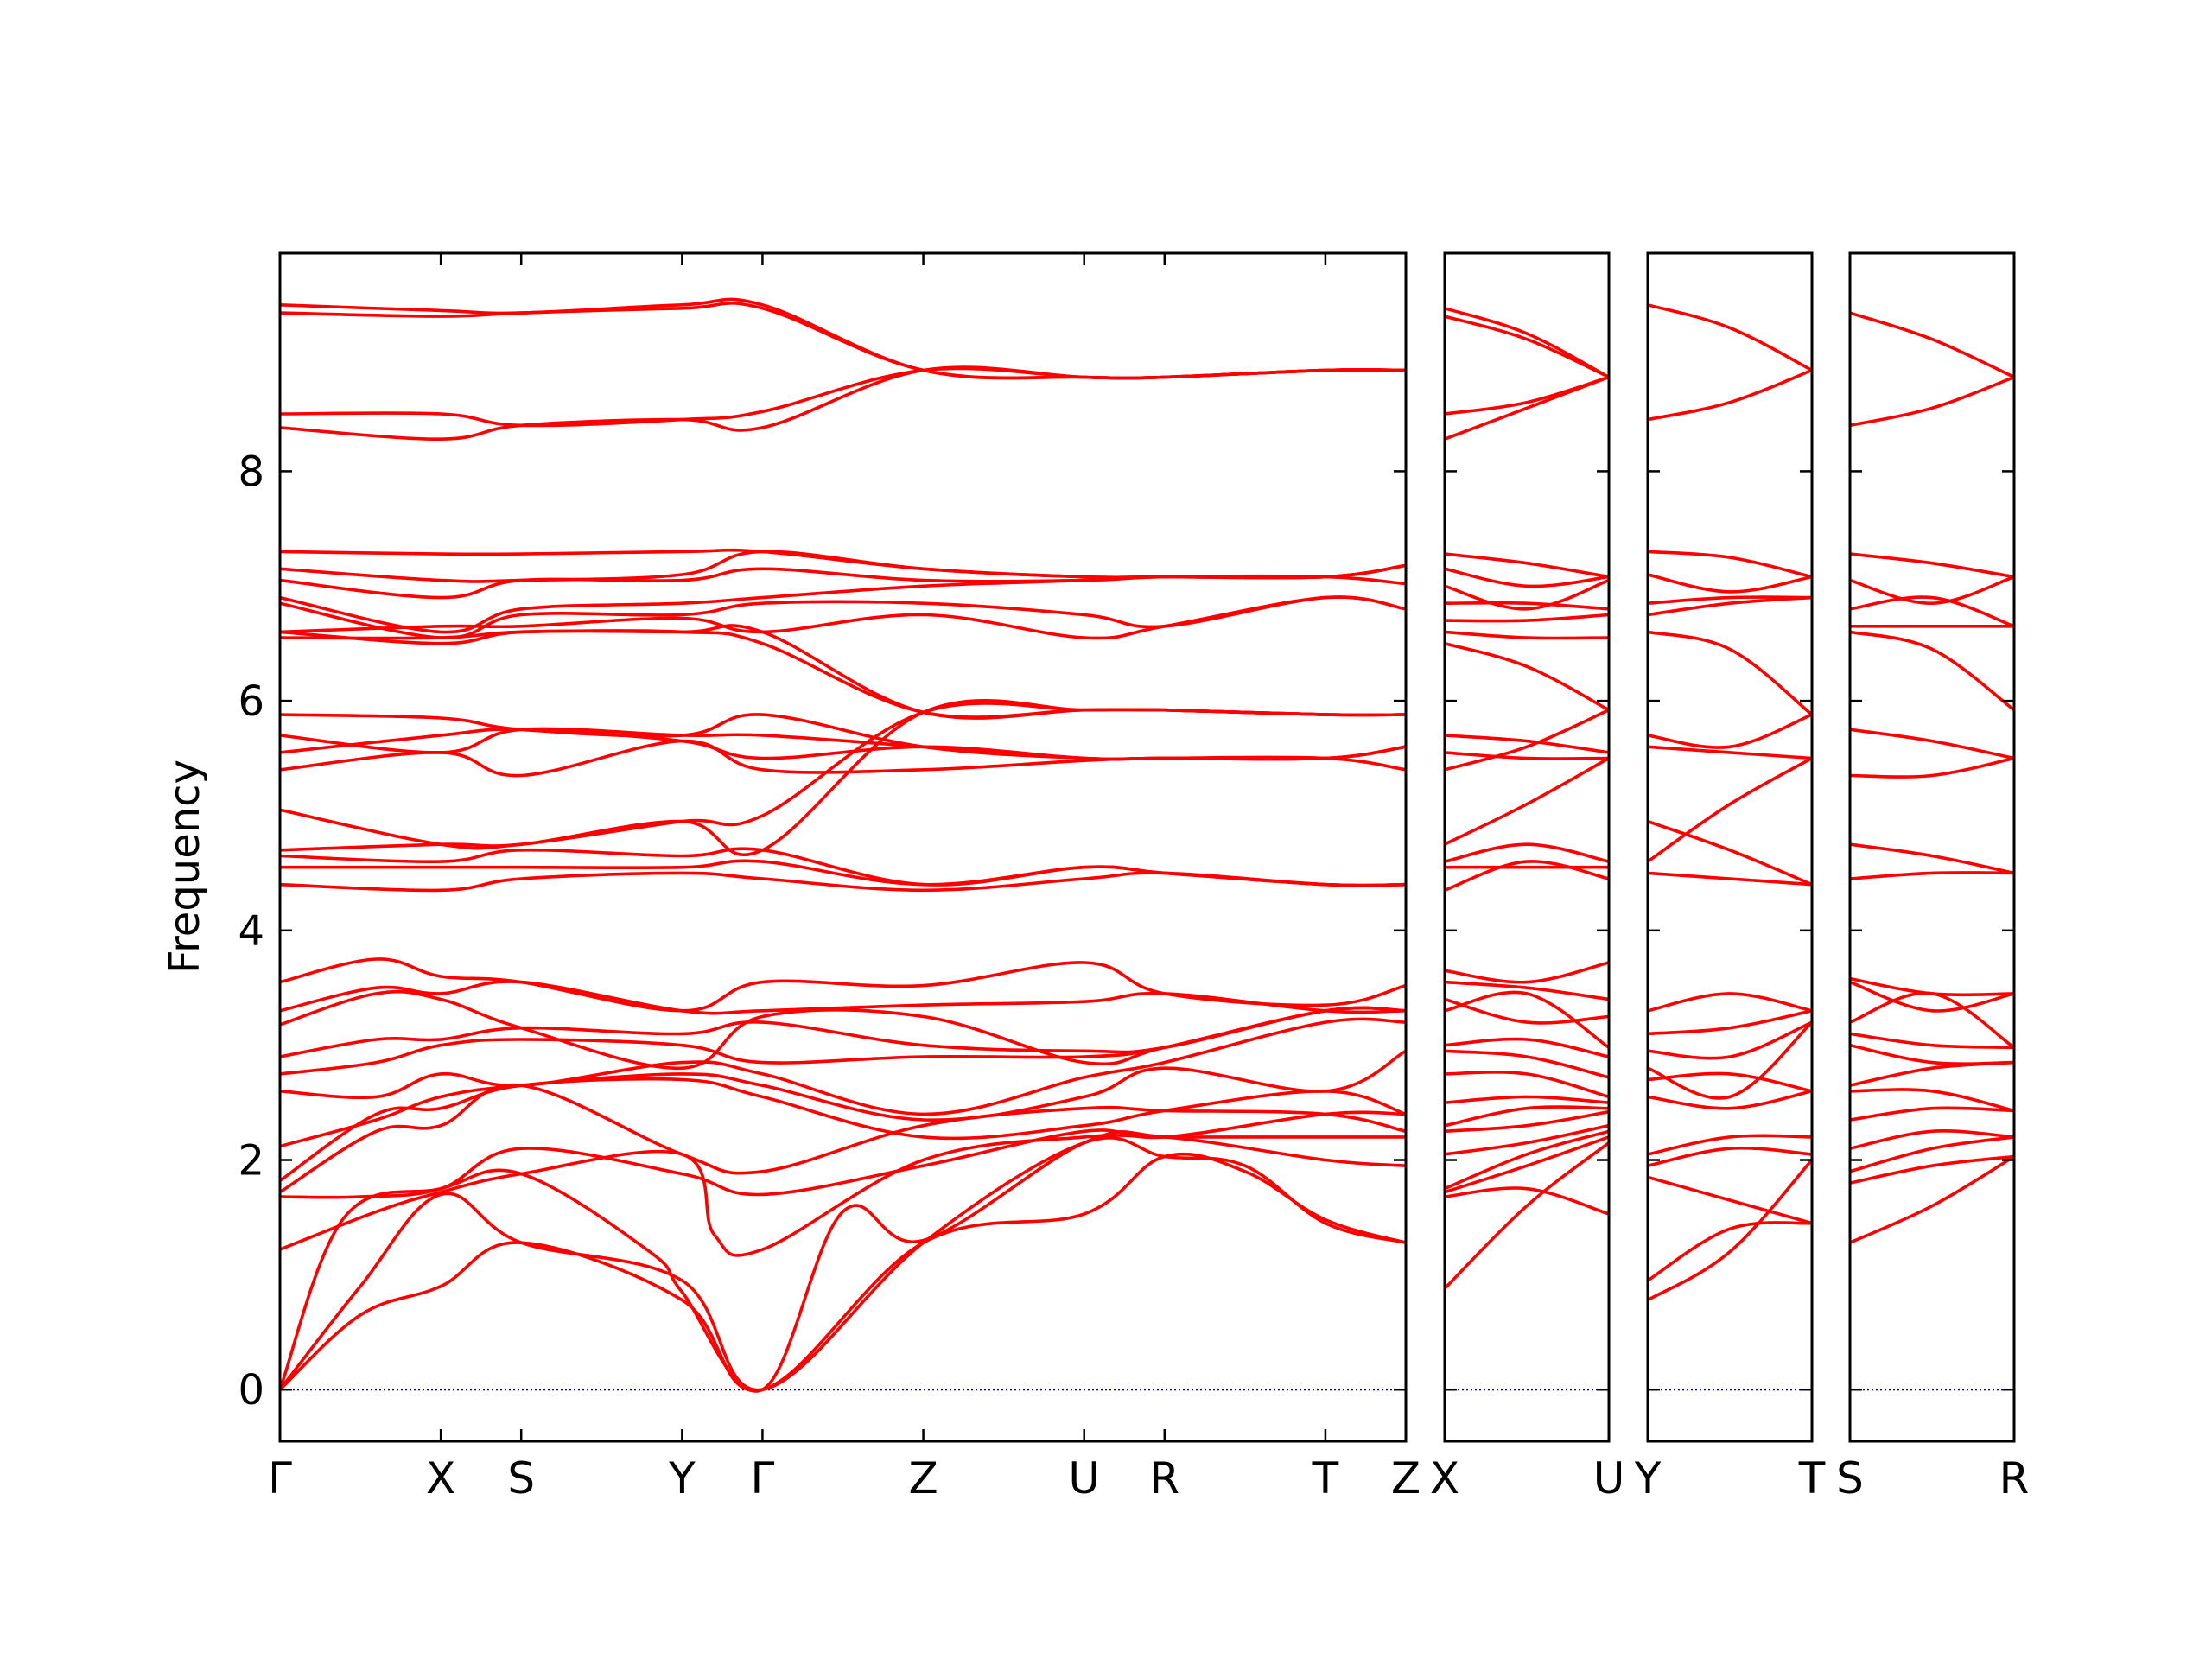 The height and width of the screenshot is (1659, 2212). What do you see at coordinates (185, 867) in the screenshot?
I see `y-axis-label: Frequency` at bounding box center [185, 867].